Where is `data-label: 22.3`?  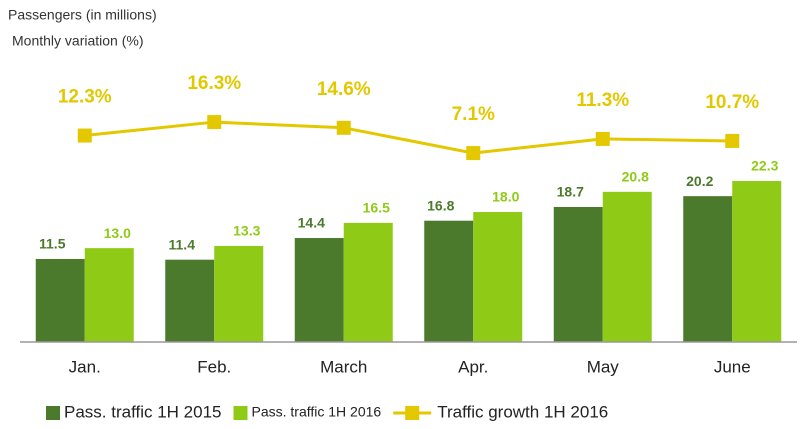 data-label: 22.3 is located at coordinates (764, 166).